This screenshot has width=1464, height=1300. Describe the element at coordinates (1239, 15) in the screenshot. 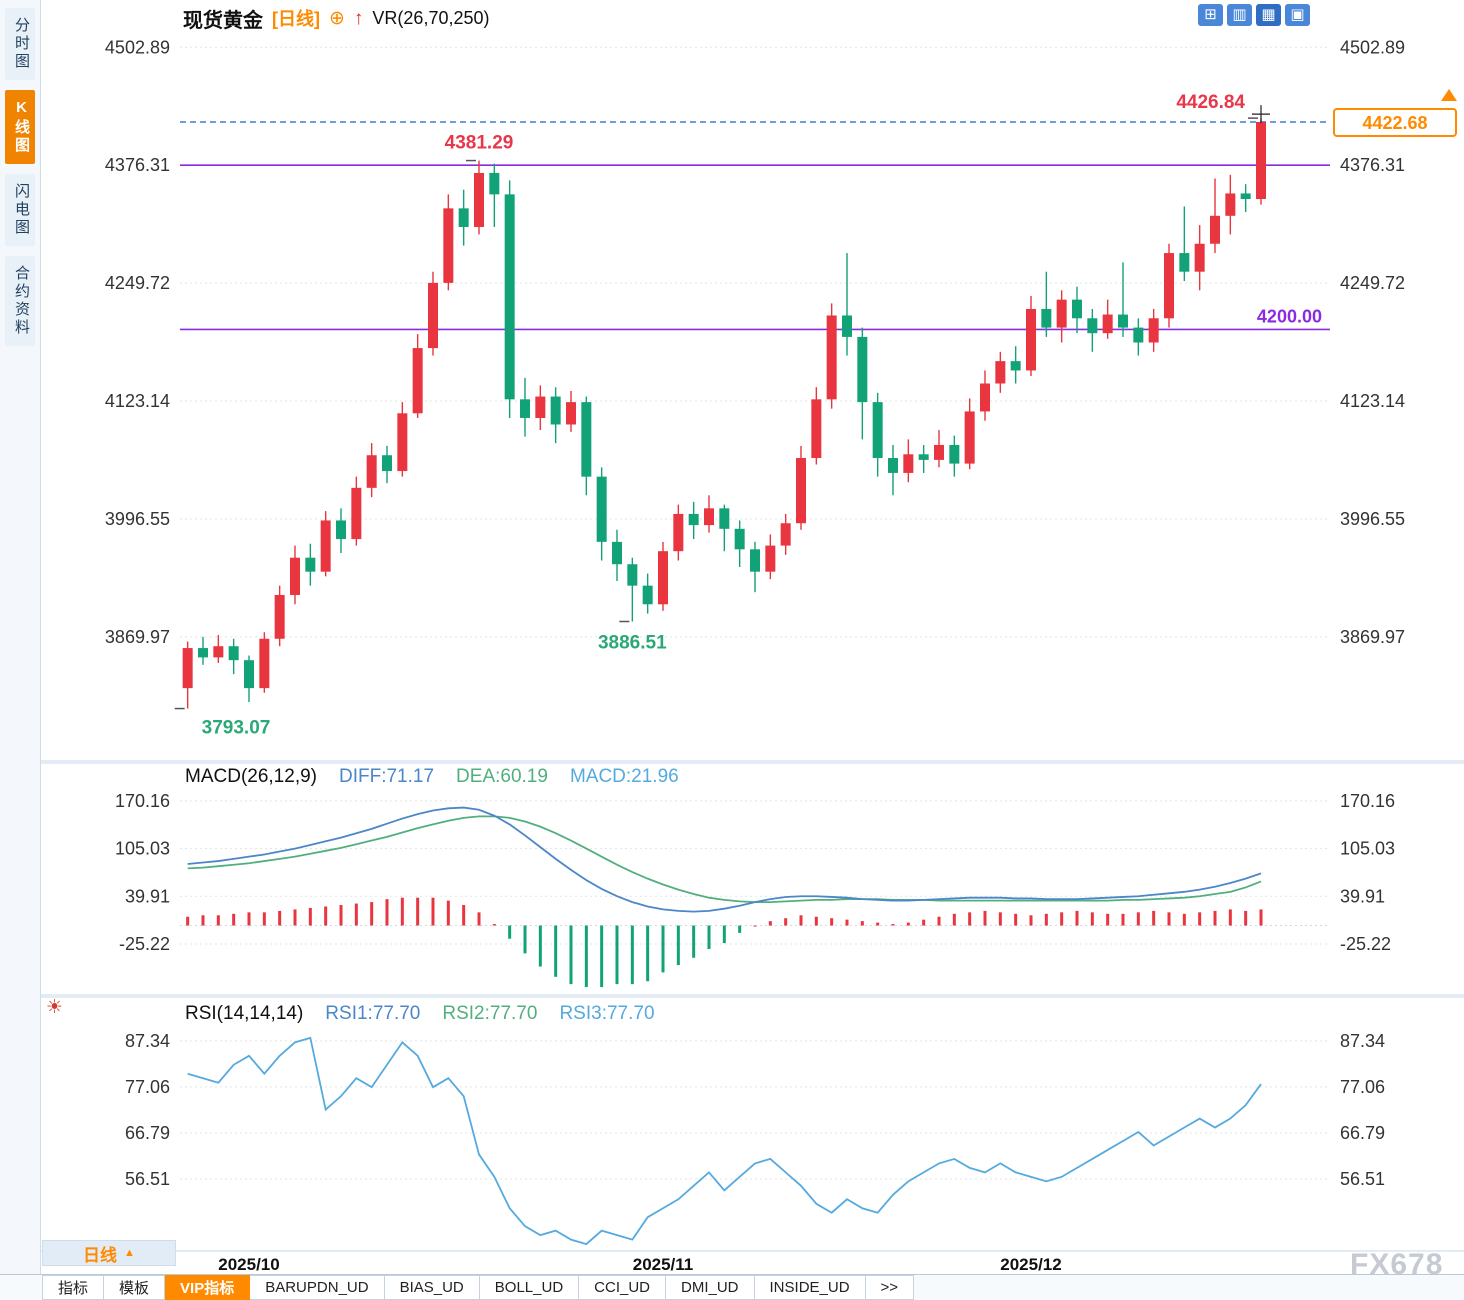

I see `layout-grid-icon: ▥` at that location.